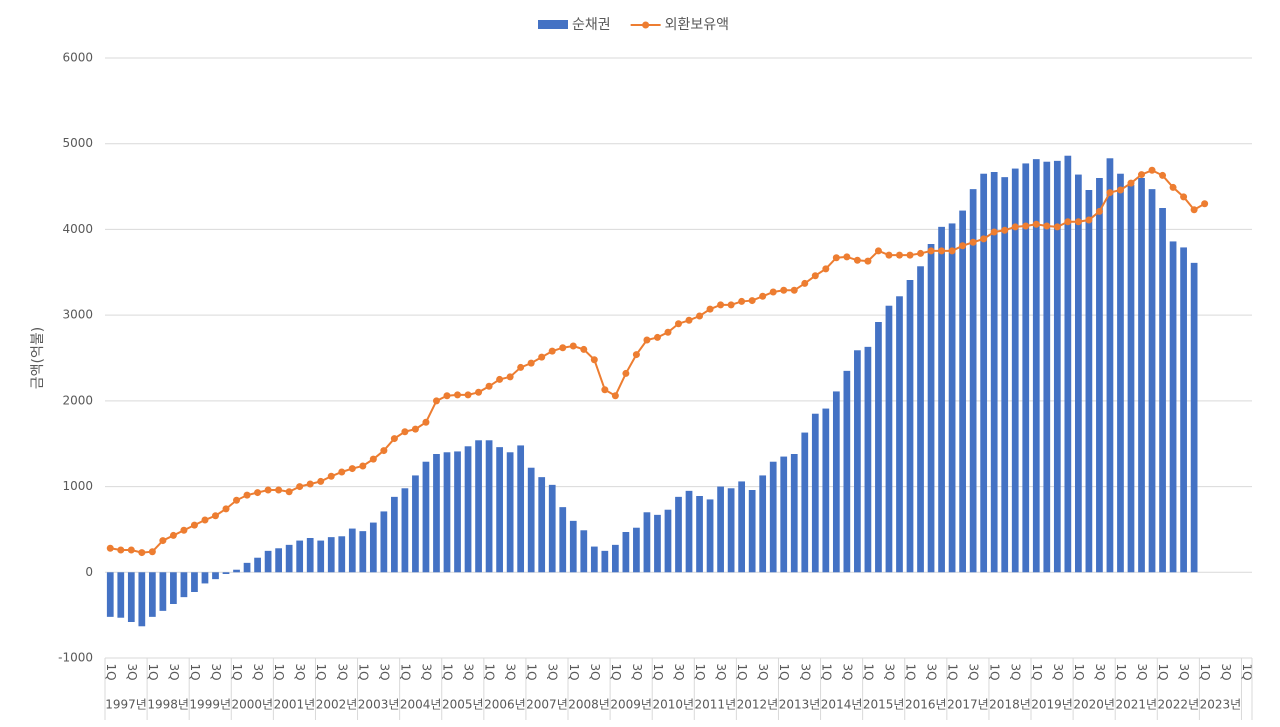 The width and height of the screenshot is (1280, 727). I want to click on year-label: 1999년, so click(210, 705).